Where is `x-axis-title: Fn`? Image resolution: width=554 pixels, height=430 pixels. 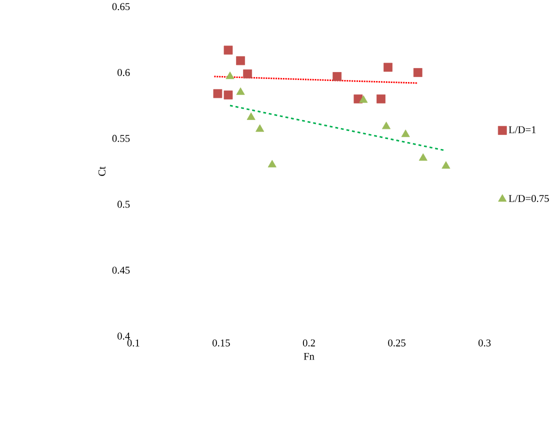
x-axis-title: Fn is located at coordinates (309, 356).